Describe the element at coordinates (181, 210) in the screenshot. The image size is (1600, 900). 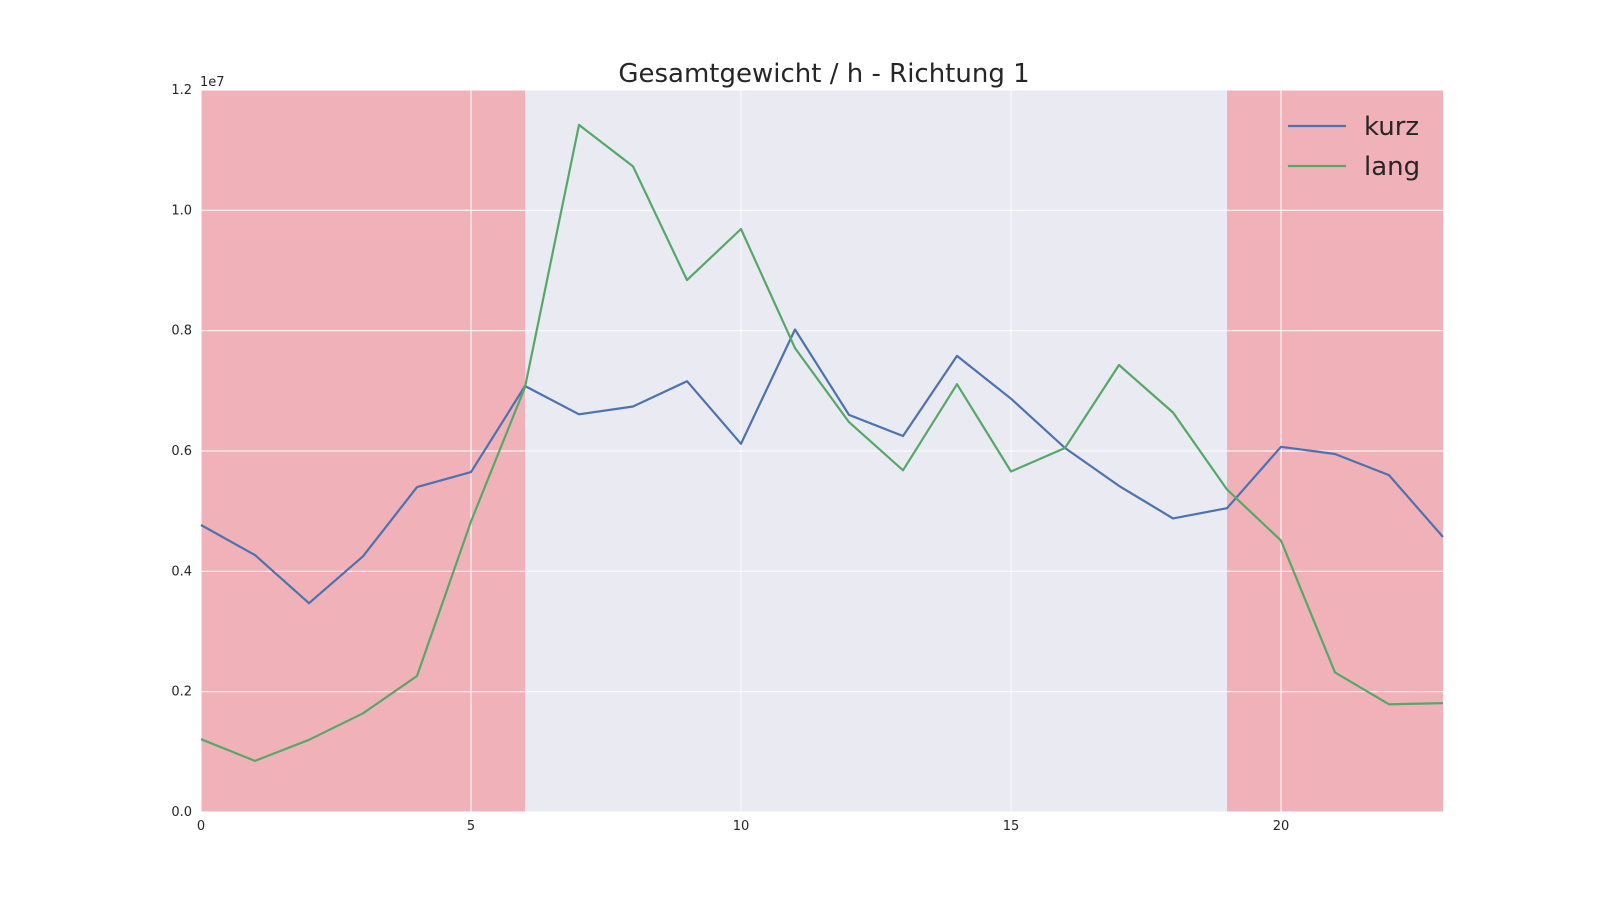
I see `y-tick-label-5: 1.0` at that location.